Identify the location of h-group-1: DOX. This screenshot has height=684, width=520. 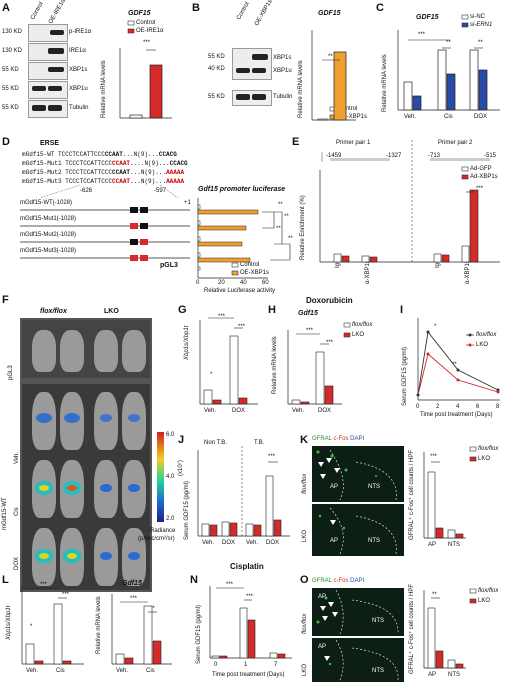
(325, 411).